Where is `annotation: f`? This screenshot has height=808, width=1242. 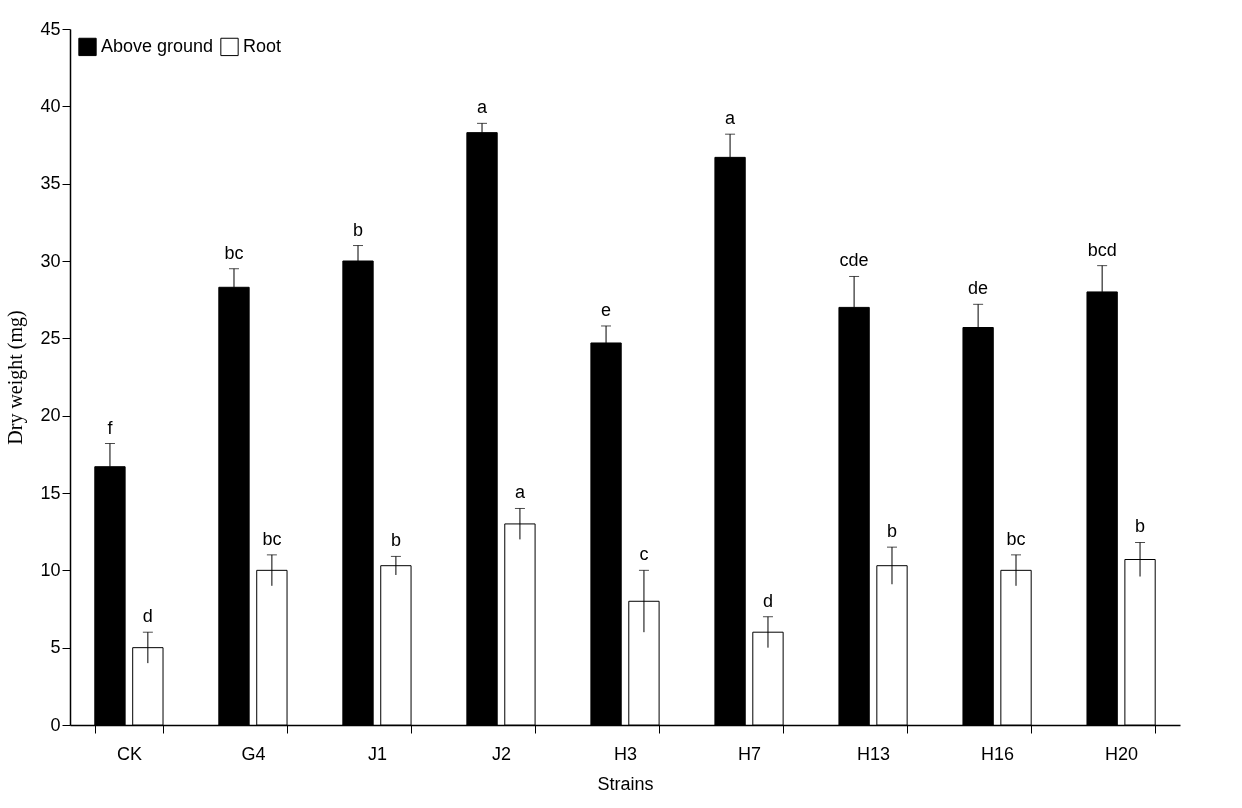 annotation: f is located at coordinates (110, 427).